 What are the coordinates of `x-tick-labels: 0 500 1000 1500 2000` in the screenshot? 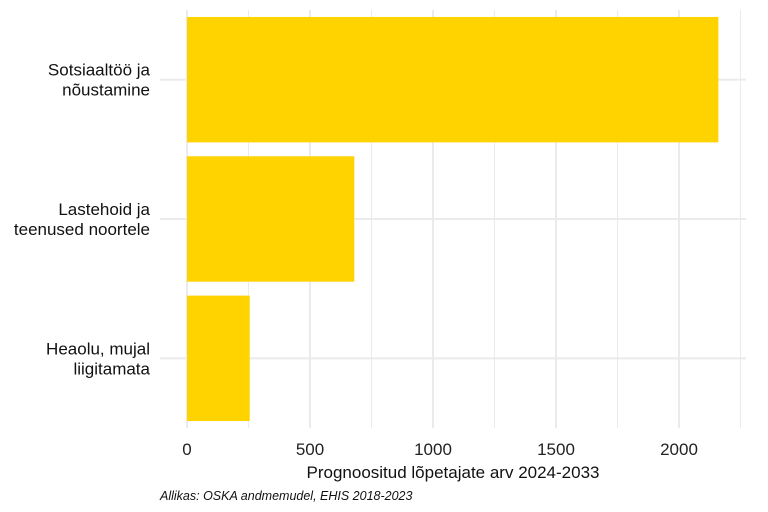 It's located at (440, 449).